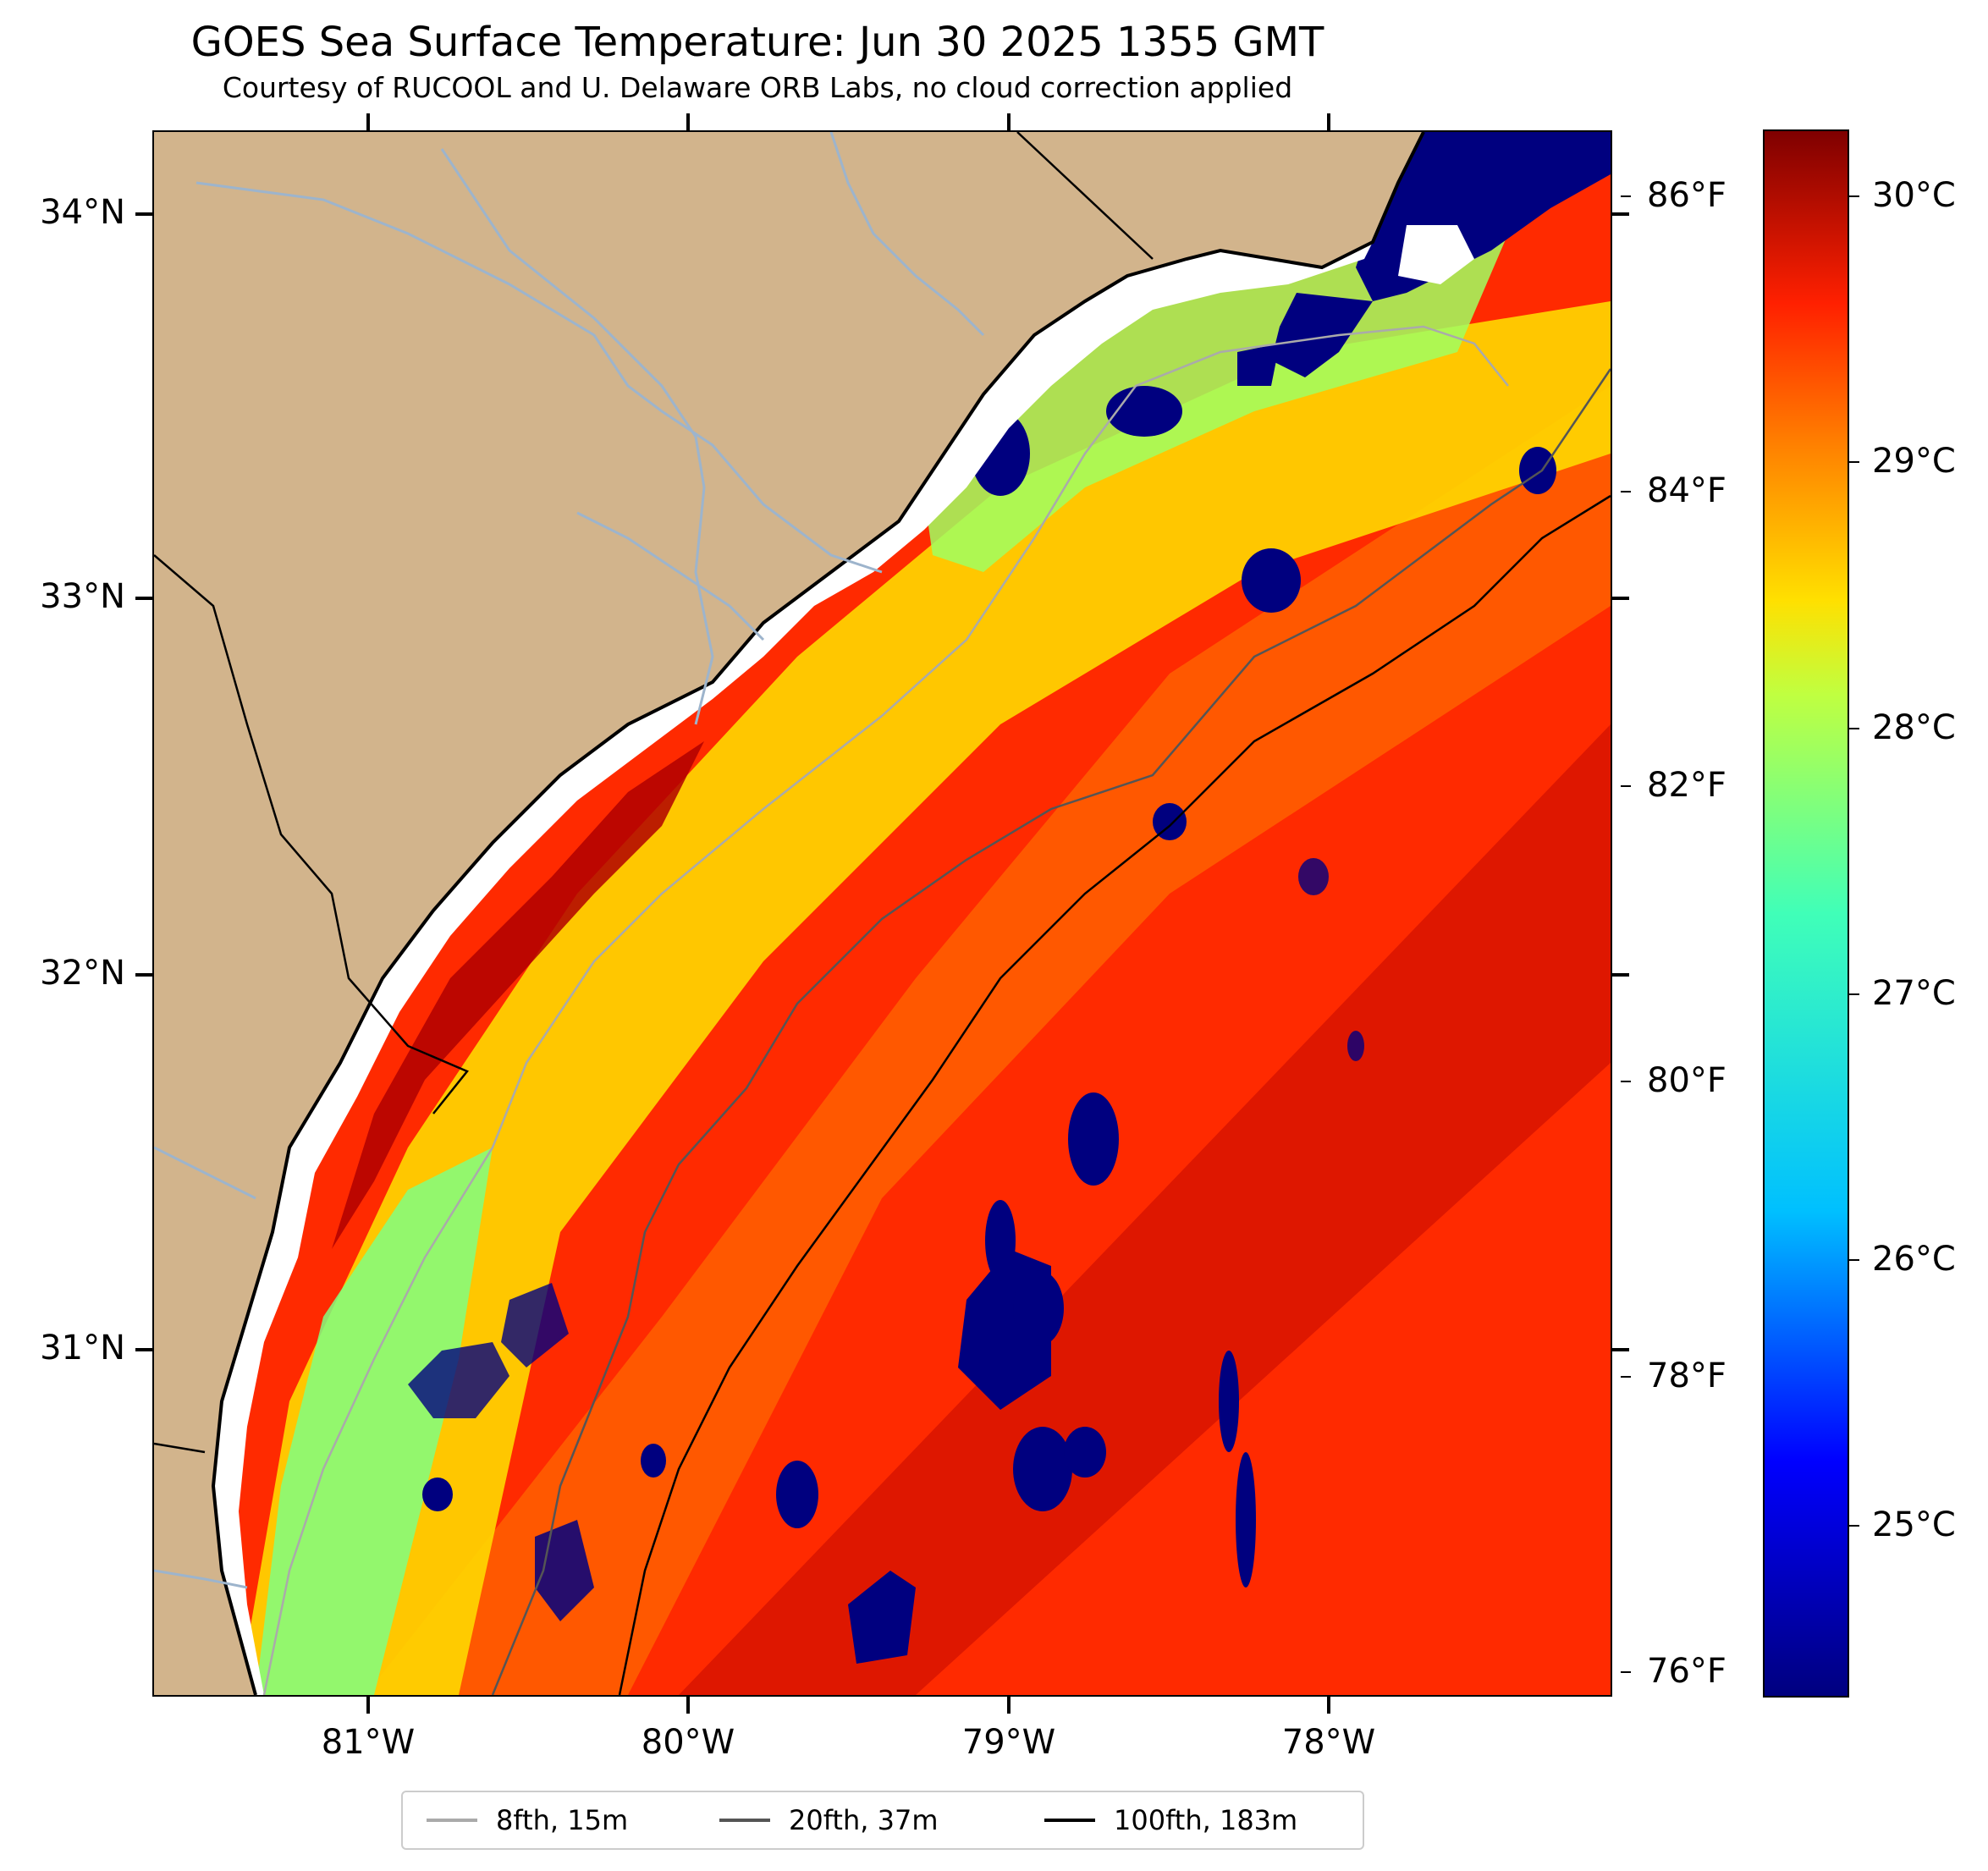  I want to click on colorbar, so click(1806, 914).